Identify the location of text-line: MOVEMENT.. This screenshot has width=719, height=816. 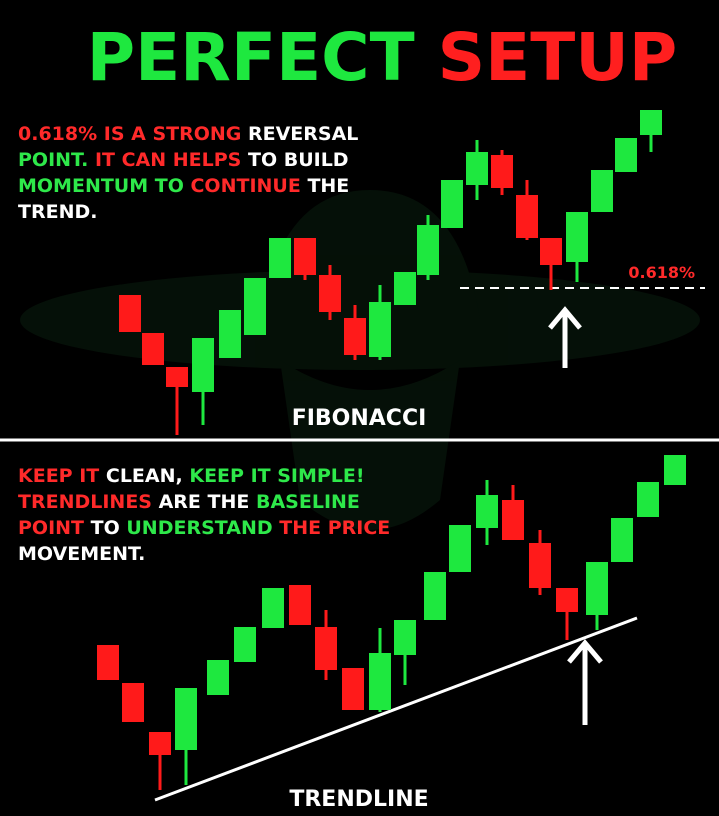
(81, 554).